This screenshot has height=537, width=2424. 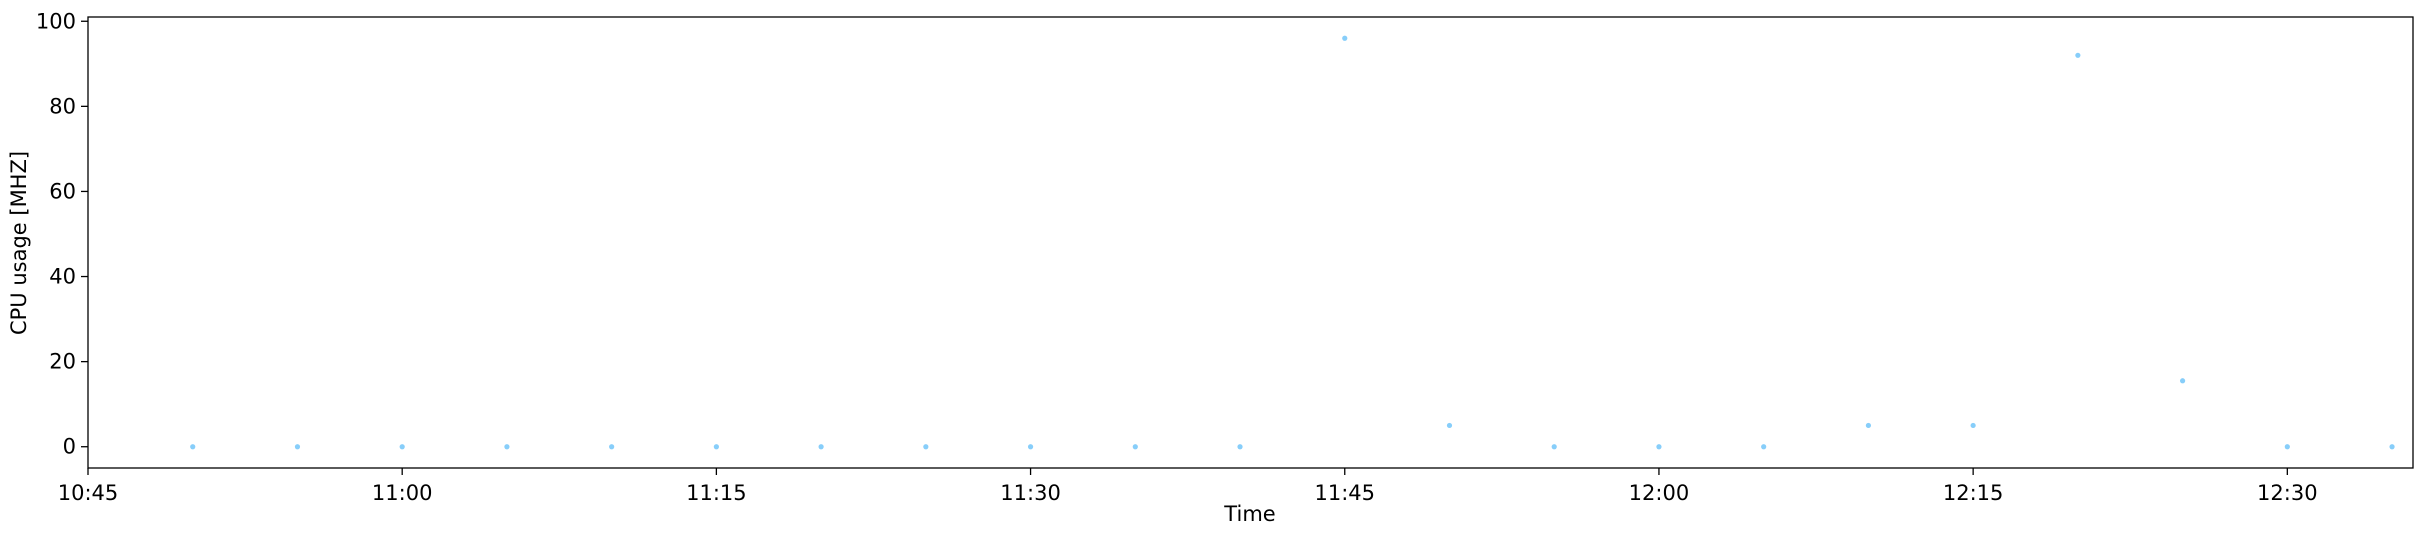 What do you see at coordinates (402, 493) in the screenshot?
I see `x-tick-label: 11:00` at bounding box center [402, 493].